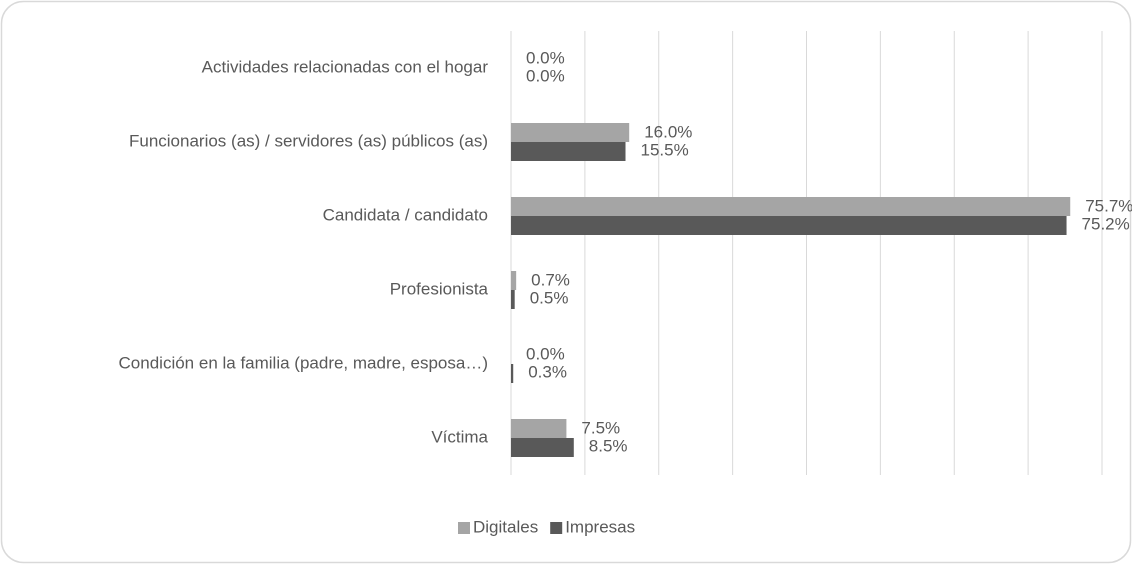 This screenshot has width=1132, height=569. Describe the element at coordinates (668, 131) in the screenshot. I see `data-label: 16.0%` at that location.